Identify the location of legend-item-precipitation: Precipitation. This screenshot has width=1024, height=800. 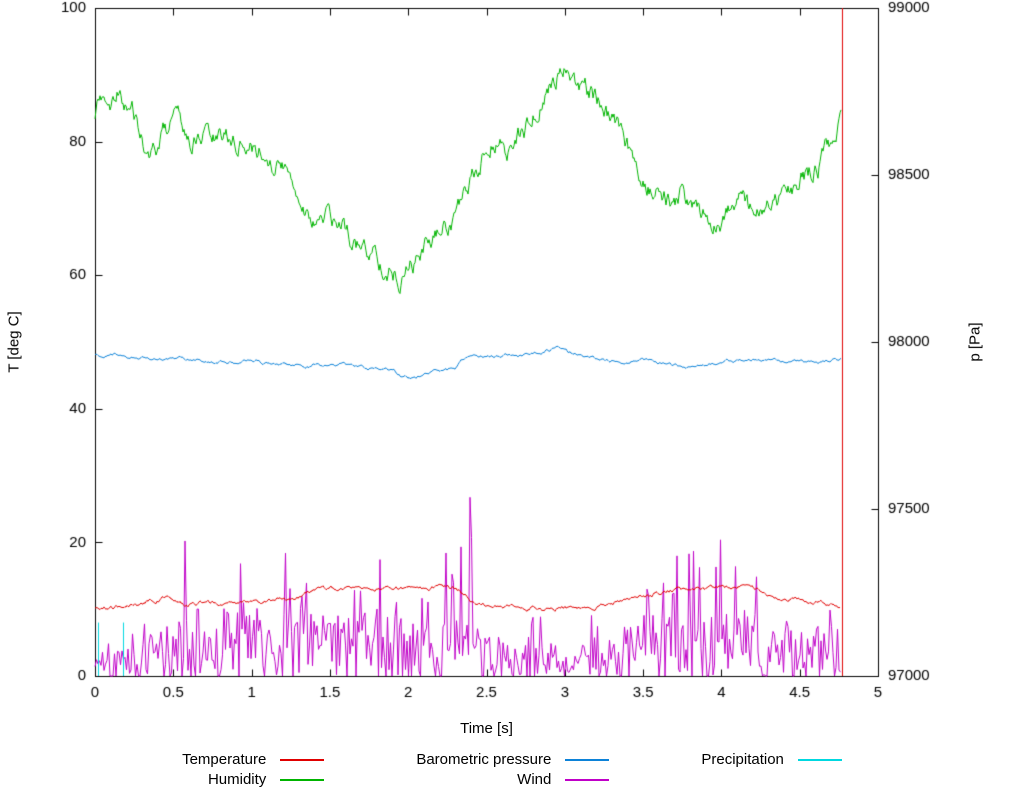
(771, 759).